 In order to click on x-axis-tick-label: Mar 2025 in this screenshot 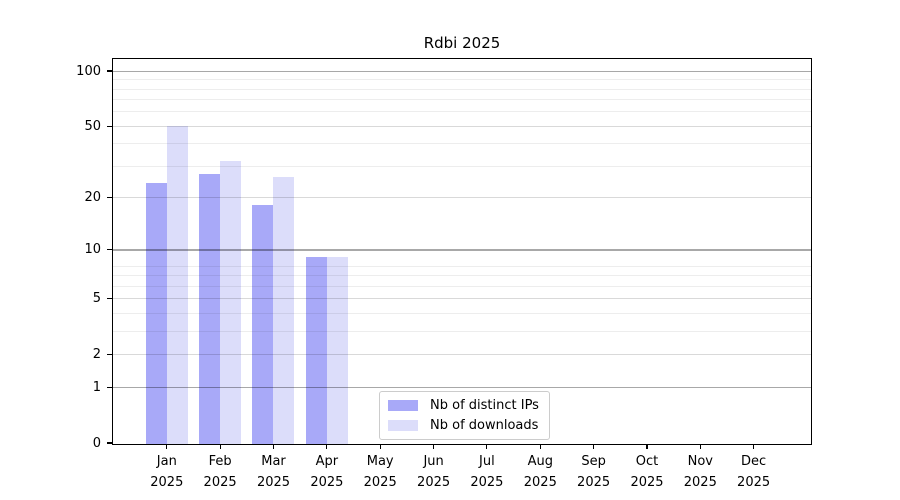, I will do `click(274, 472)`.